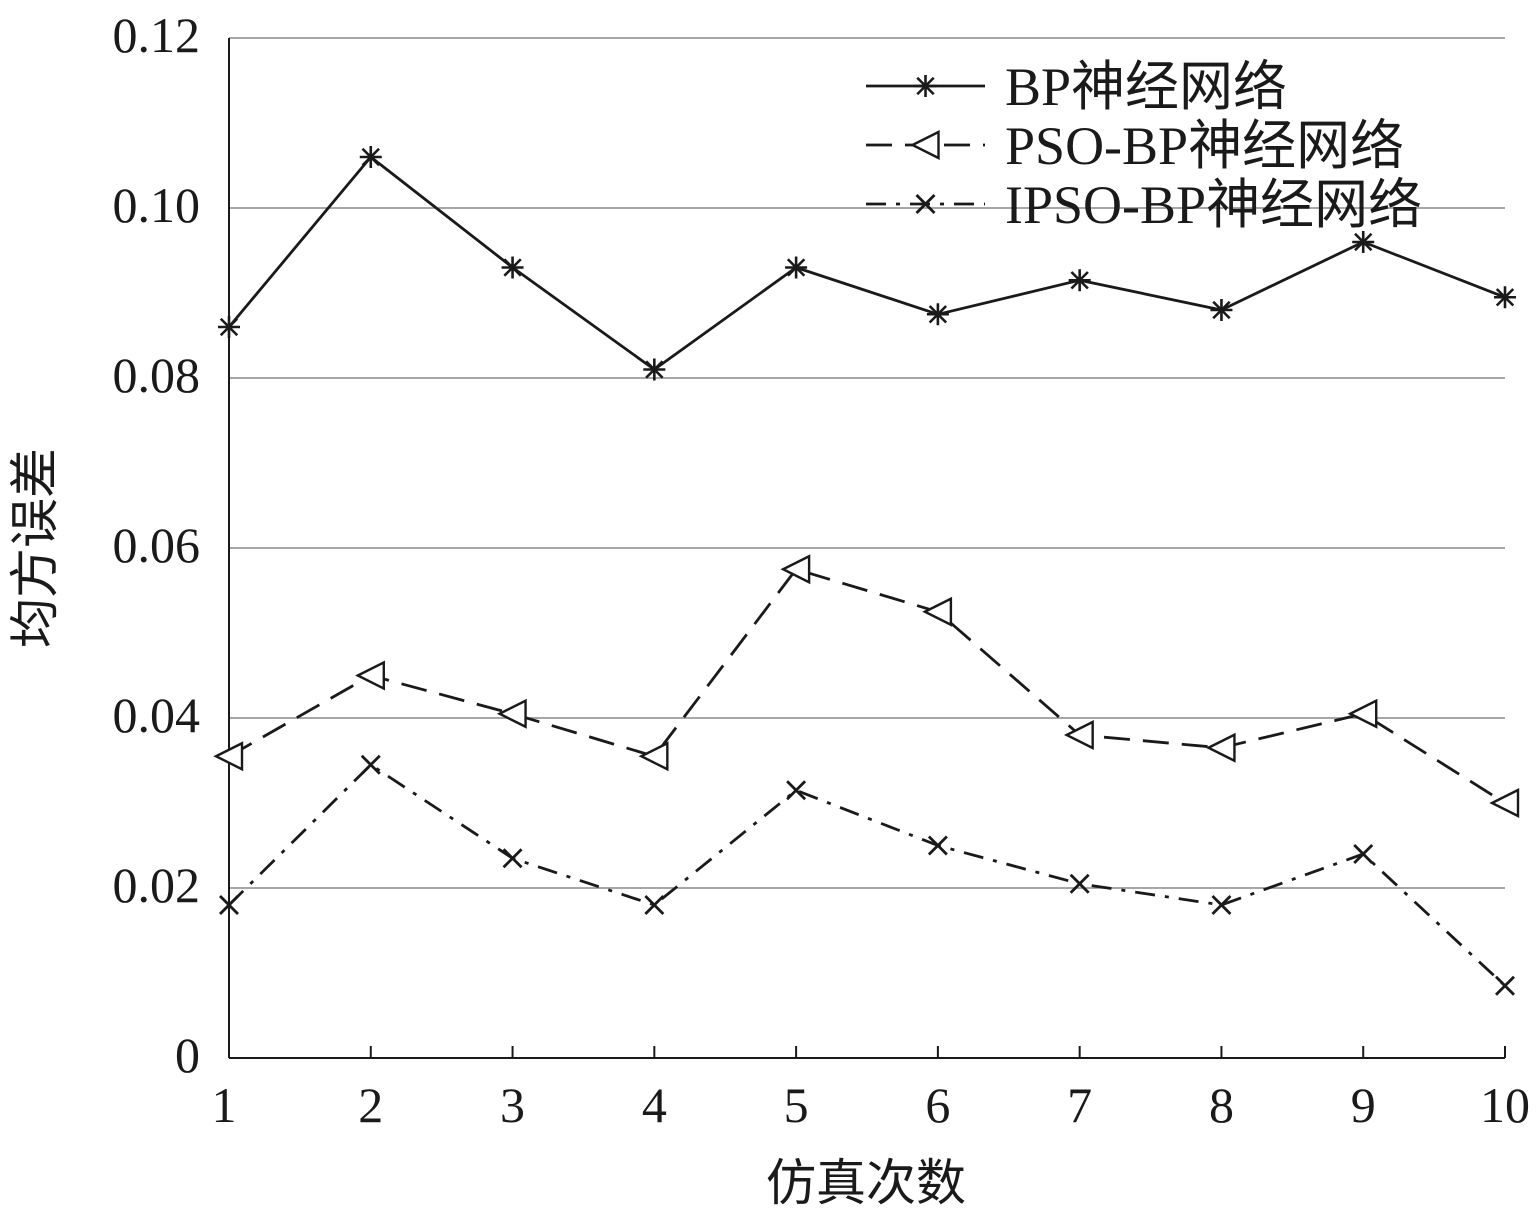  I want to click on series-line, so click(866, 263).